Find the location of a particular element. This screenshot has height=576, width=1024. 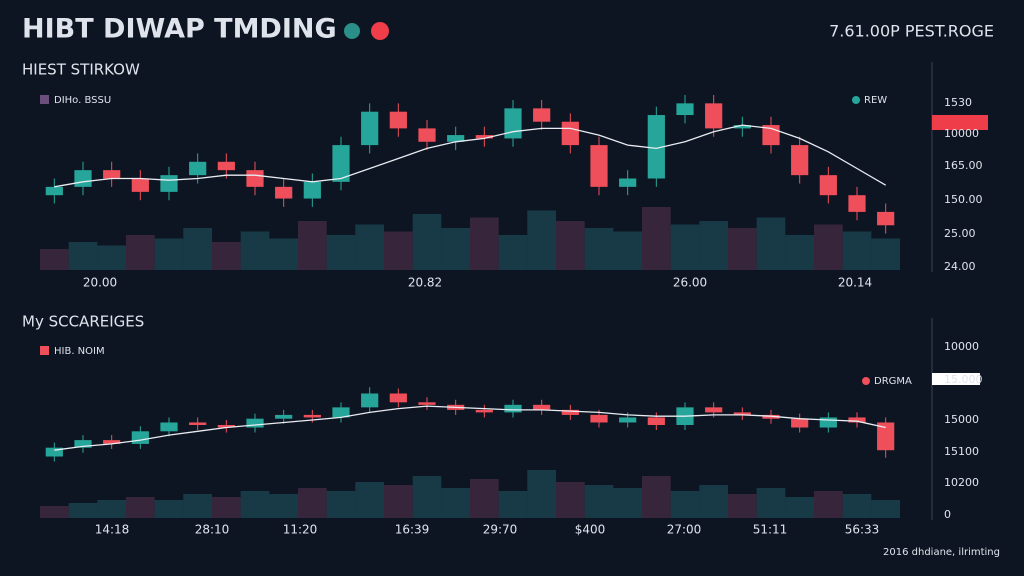

y-axis-label: 165.00 is located at coordinates (963, 165).